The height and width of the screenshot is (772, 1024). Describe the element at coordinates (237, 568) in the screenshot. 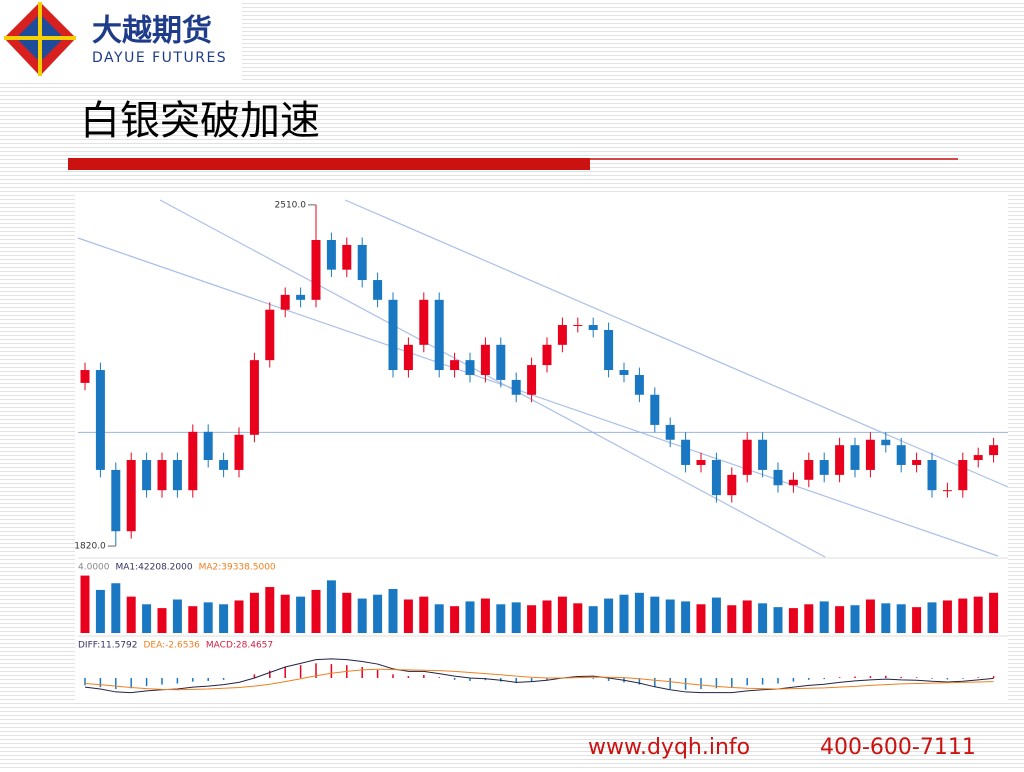

I see `volume-label: MA2:39338.5000` at that location.